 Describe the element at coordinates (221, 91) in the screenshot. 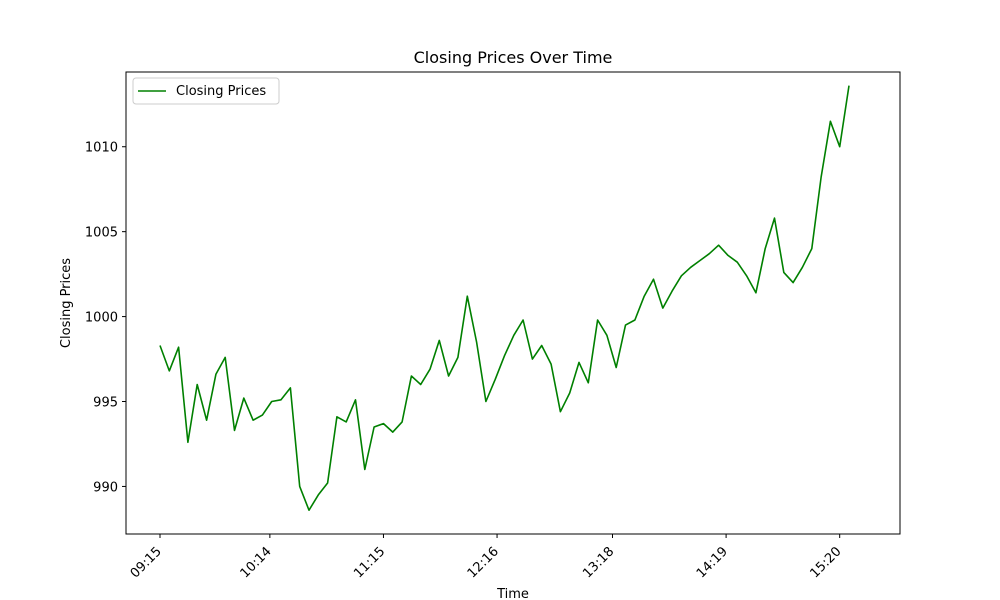

I see `legend-label-closing-prices: Closing Prices` at that location.